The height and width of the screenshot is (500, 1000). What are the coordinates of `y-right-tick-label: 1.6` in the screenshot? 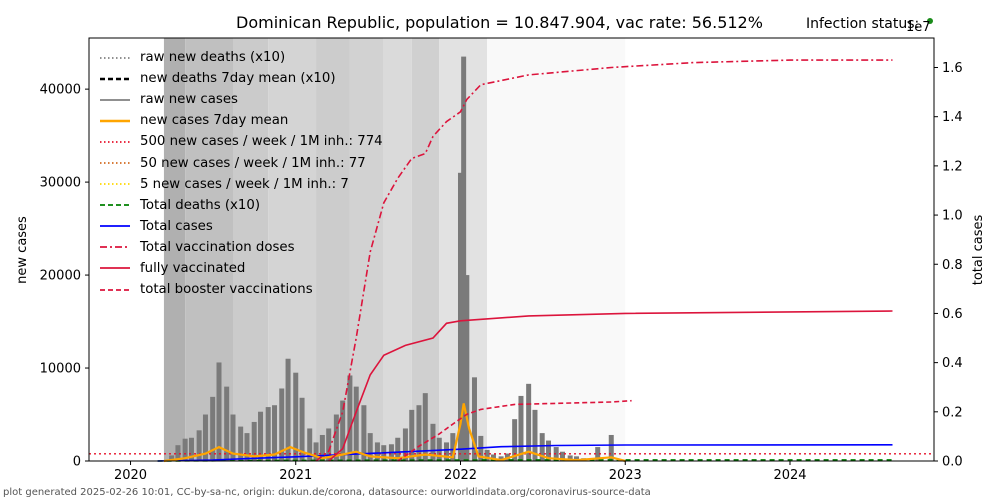 It's located at (952, 68).